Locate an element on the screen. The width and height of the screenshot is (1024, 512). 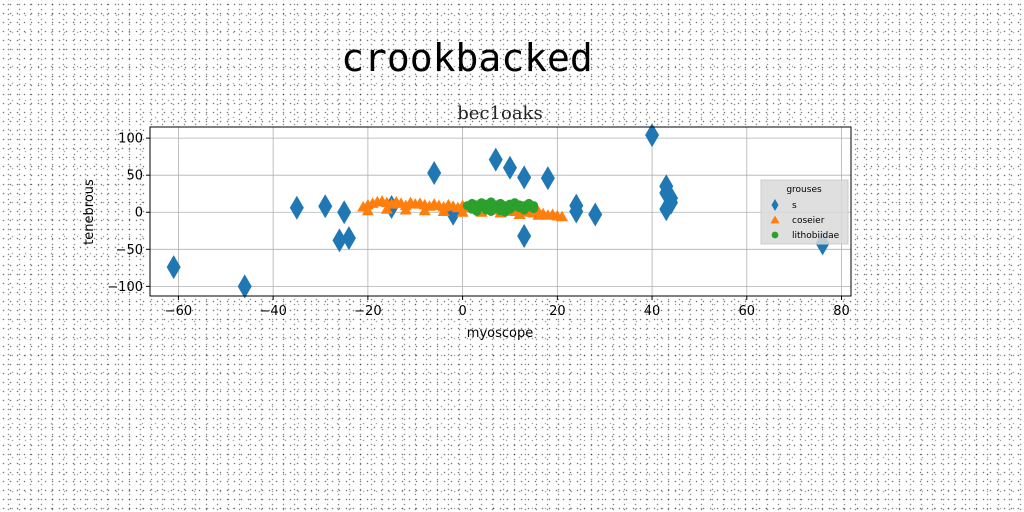
legend-marker-s is located at coordinates (775, 205).